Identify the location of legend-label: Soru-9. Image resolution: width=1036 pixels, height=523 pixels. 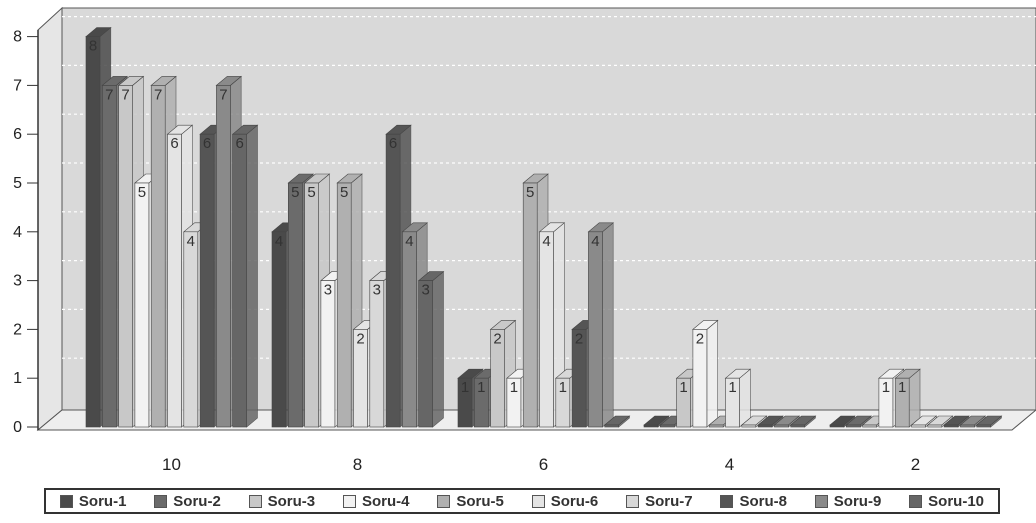
(857, 501).